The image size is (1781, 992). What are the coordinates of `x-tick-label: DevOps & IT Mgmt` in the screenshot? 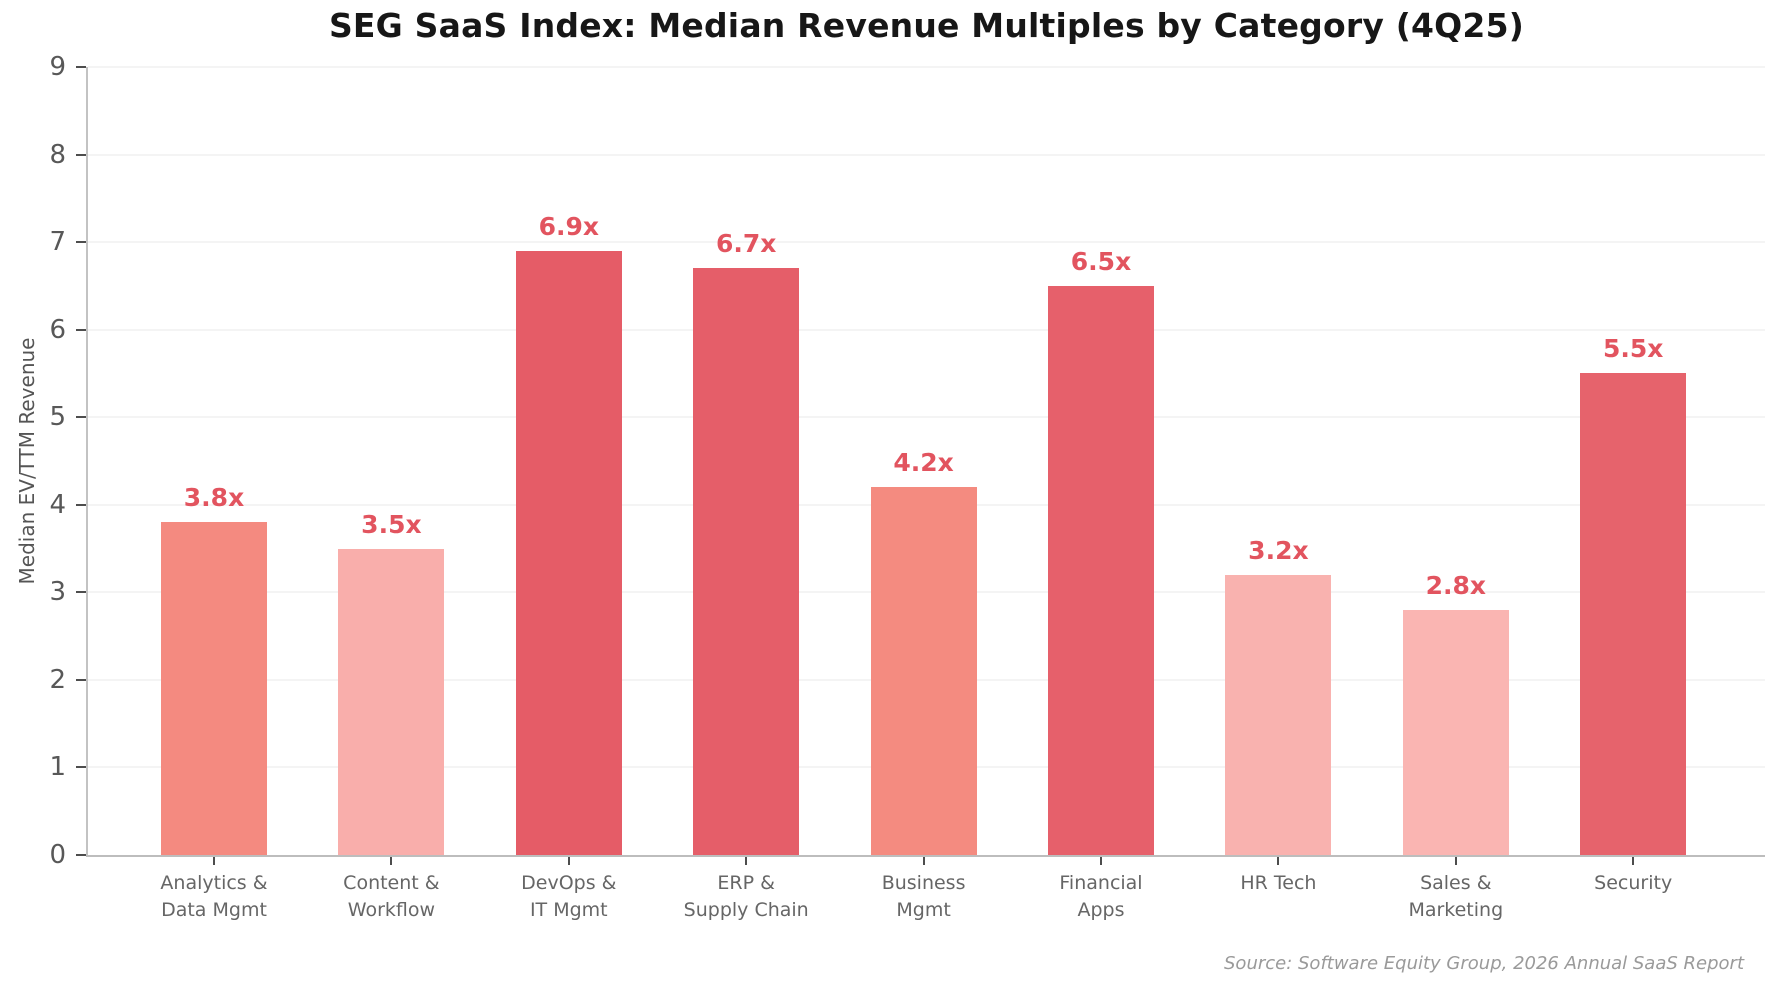 It's located at (569, 896).